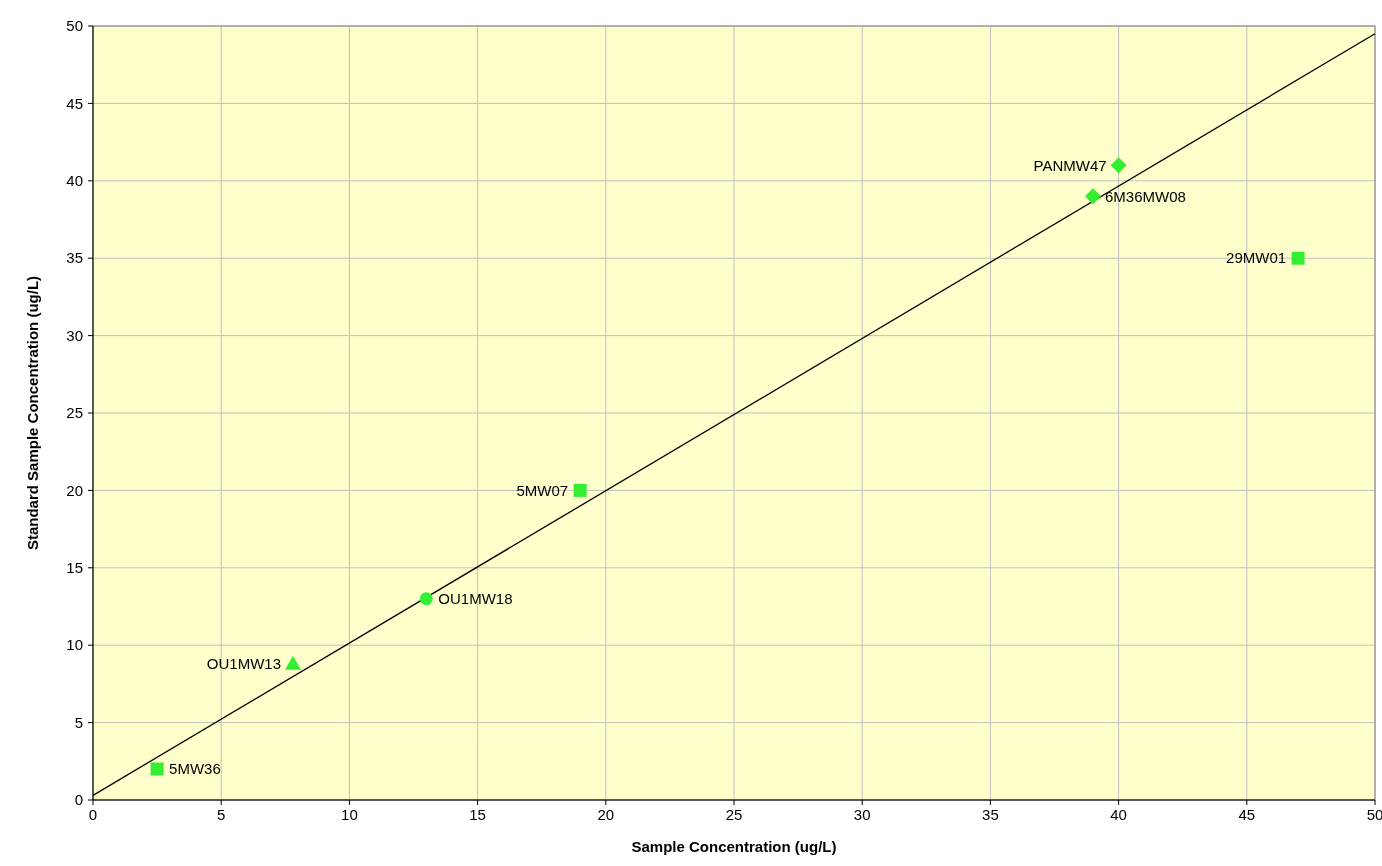 This screenshot has height=866, width=1382. I want to click on y-tick-label: 25, so click(74, 413).